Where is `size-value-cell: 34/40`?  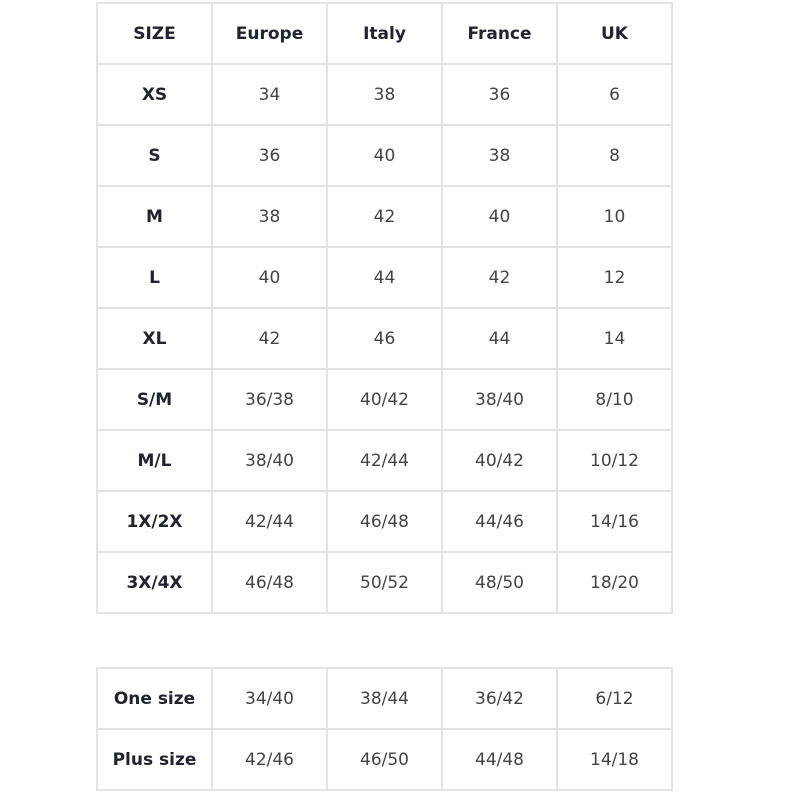
size-value-cell: 34/40 is located at coordinates (269, 698).